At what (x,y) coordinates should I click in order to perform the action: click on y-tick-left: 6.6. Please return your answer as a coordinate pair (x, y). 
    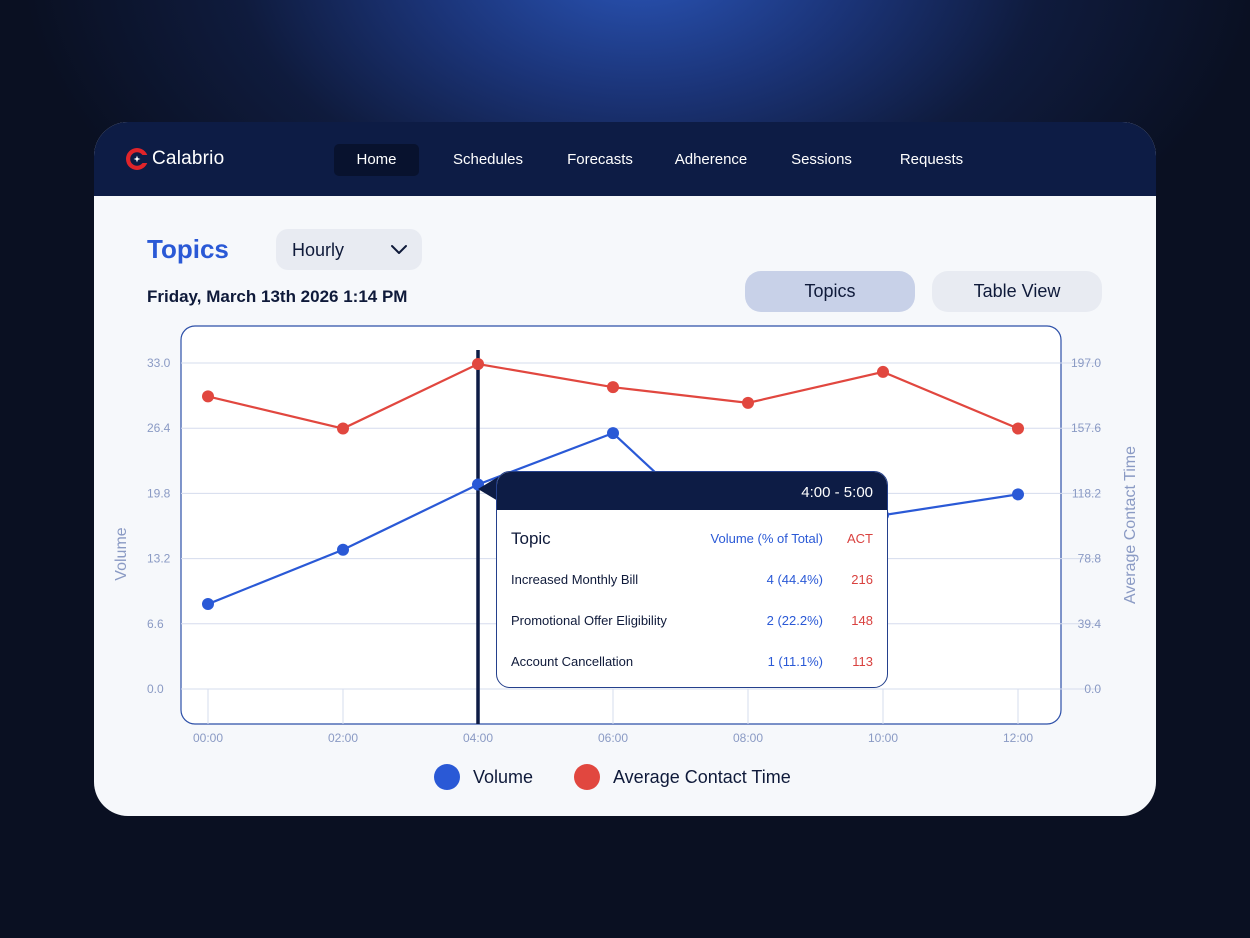
    Looking at the image, I should click on (155, 624).